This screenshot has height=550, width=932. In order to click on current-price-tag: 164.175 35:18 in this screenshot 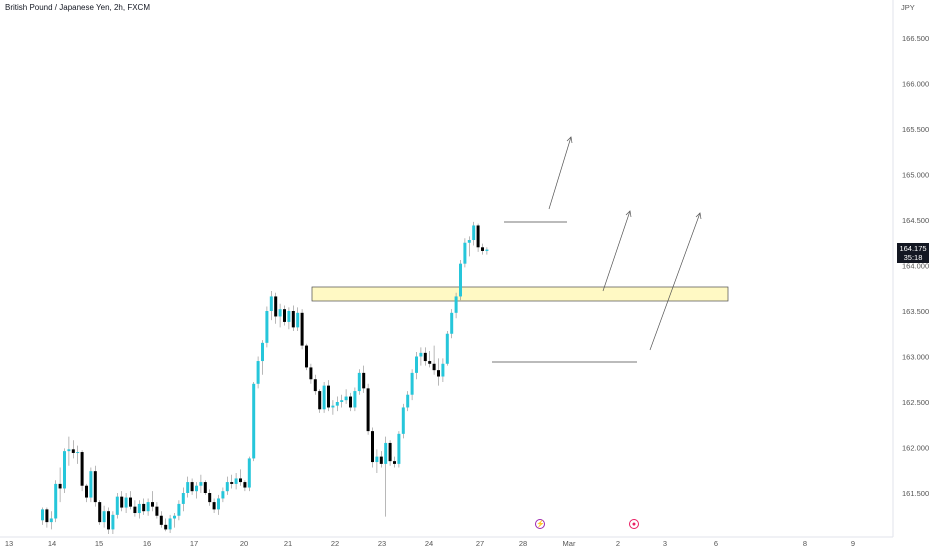, I will do `click(913, 253)`.